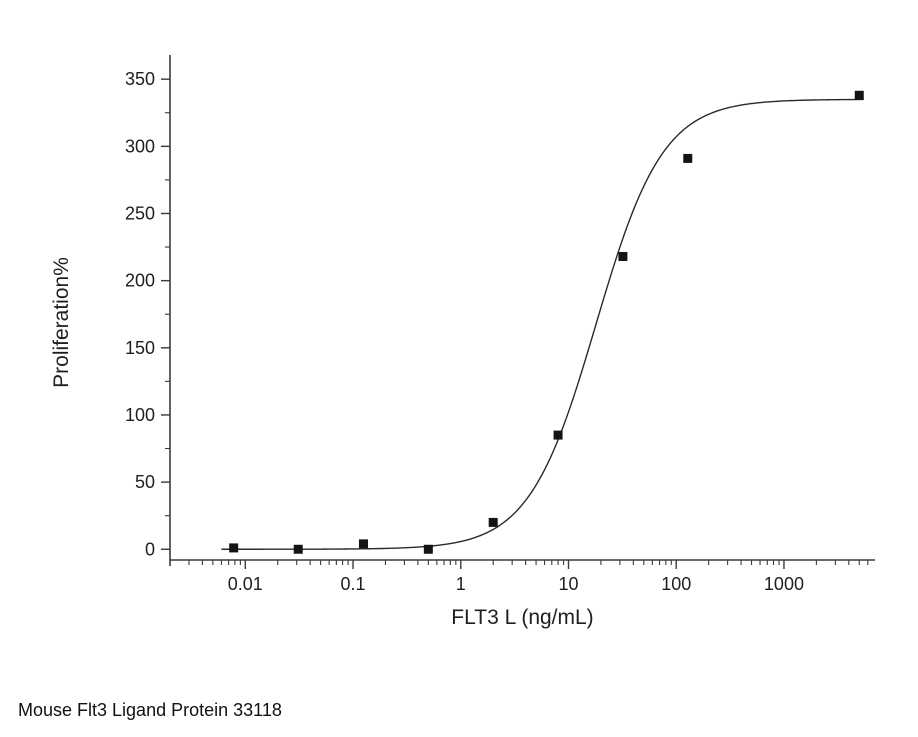 The image size is (918, 737). Describe the element at coordinates (150, 710) in the screenshot. I see `figure-caption: Mouse Flt3 Ligand Protein 33118` at that location.